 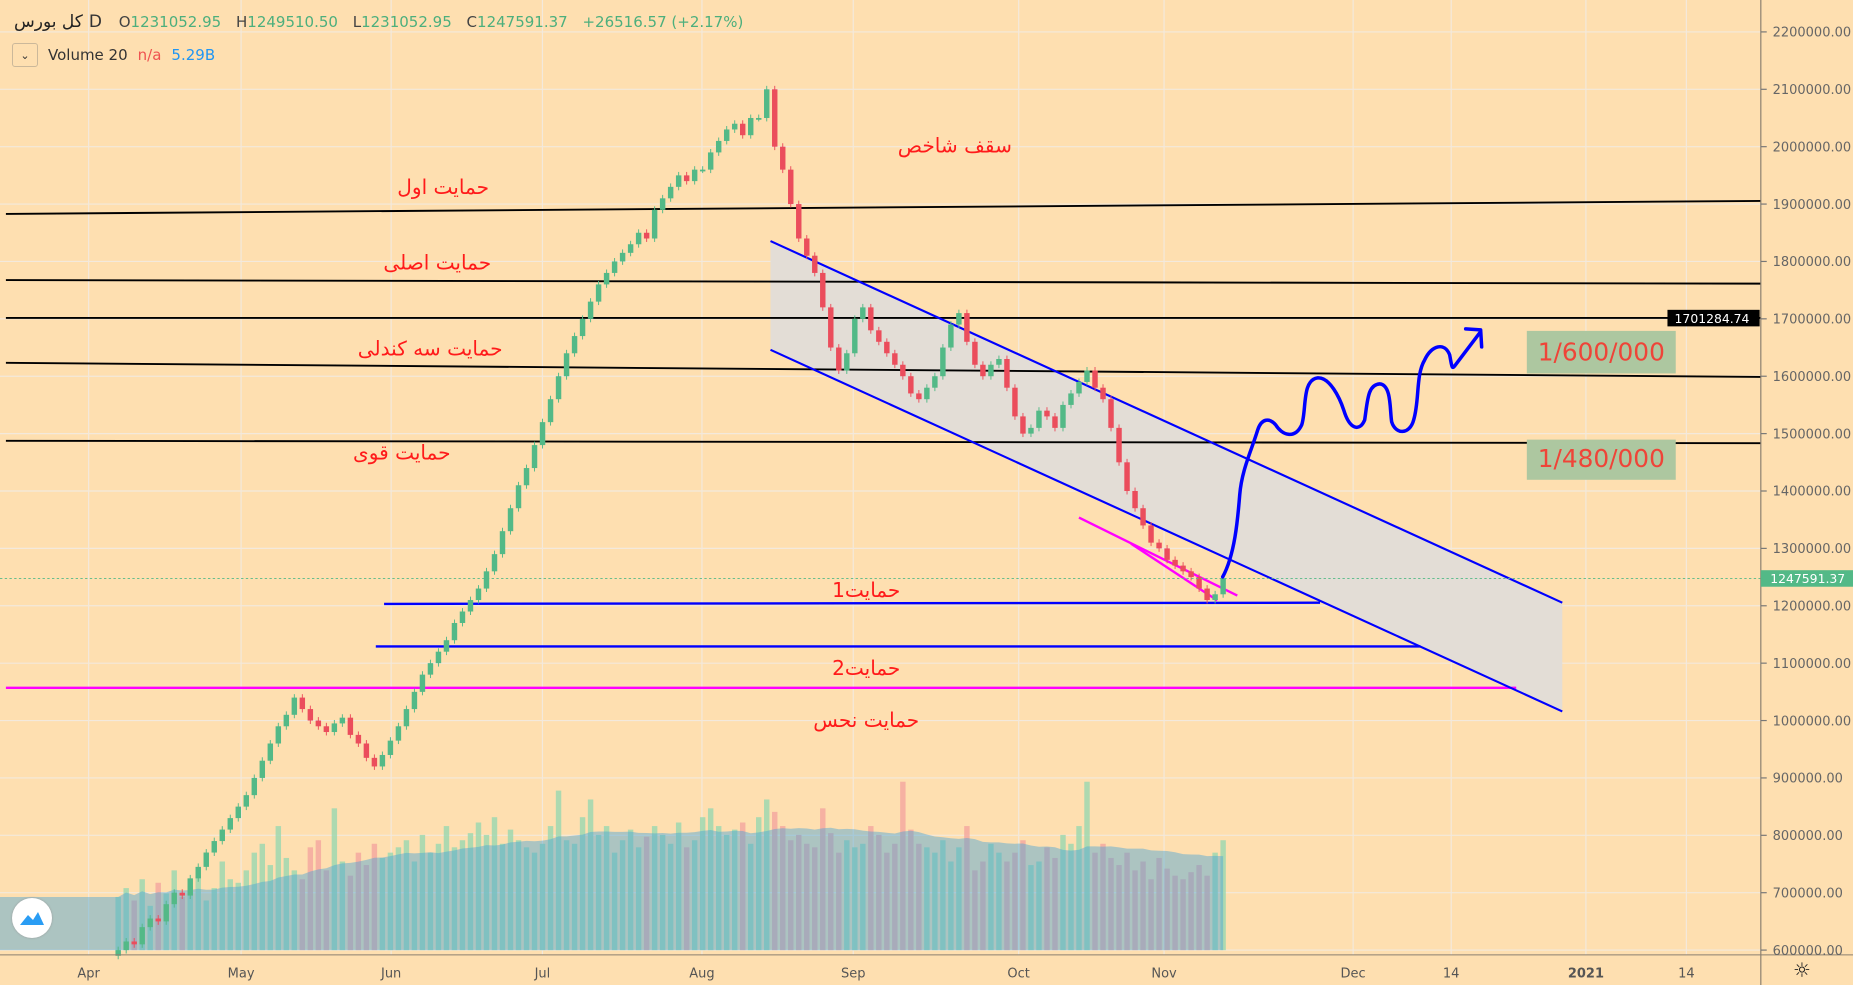 What do you see at coordinates (866, 590) in the screenshot?
I see `label-support-1: حمایت1` at bounding box center [866, 590].